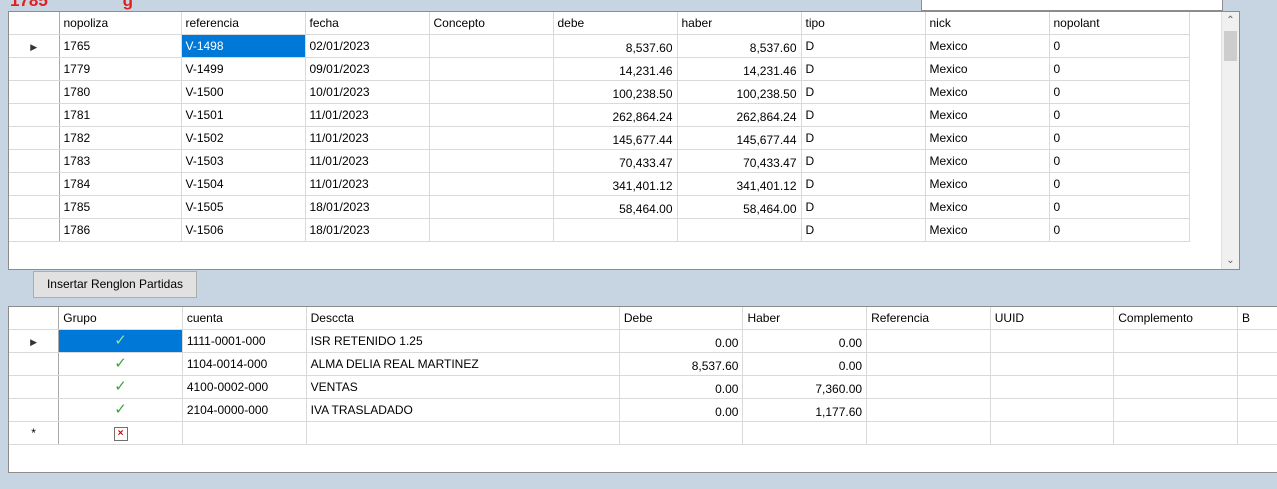 The width and height of the screenshot is (1277, 489). Describe the element at coordinates (120, 138) in the screenshot. I see `cell-nopoliza: 1782` at that location.